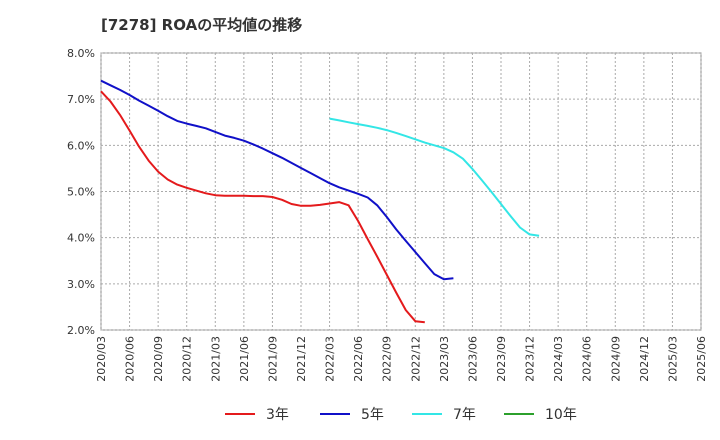  What do you see at coordinates (301, 359) in the screenshot?
I see `x-tick-label: 2021/12` at bounding box center [301, 359].